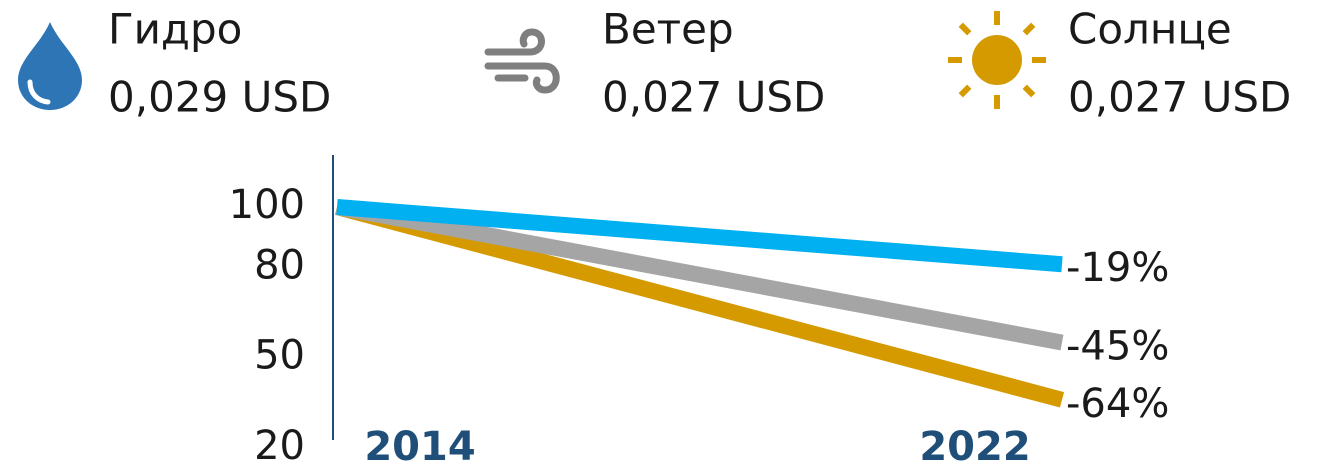 The height and width of the screenshot is (472, 1342). Describe the element at coordinates (997, 60) in the screenshot. I see `sun-icon` at that location.